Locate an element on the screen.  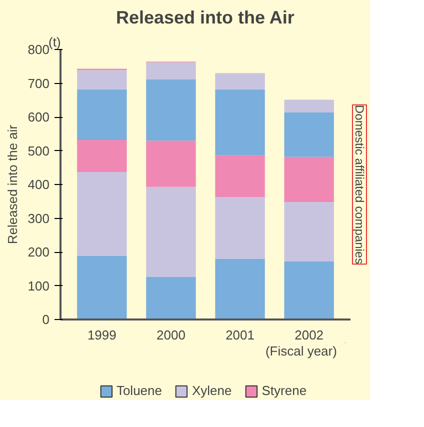
y-tick-label: 600 is located at coordinates (39, 117).